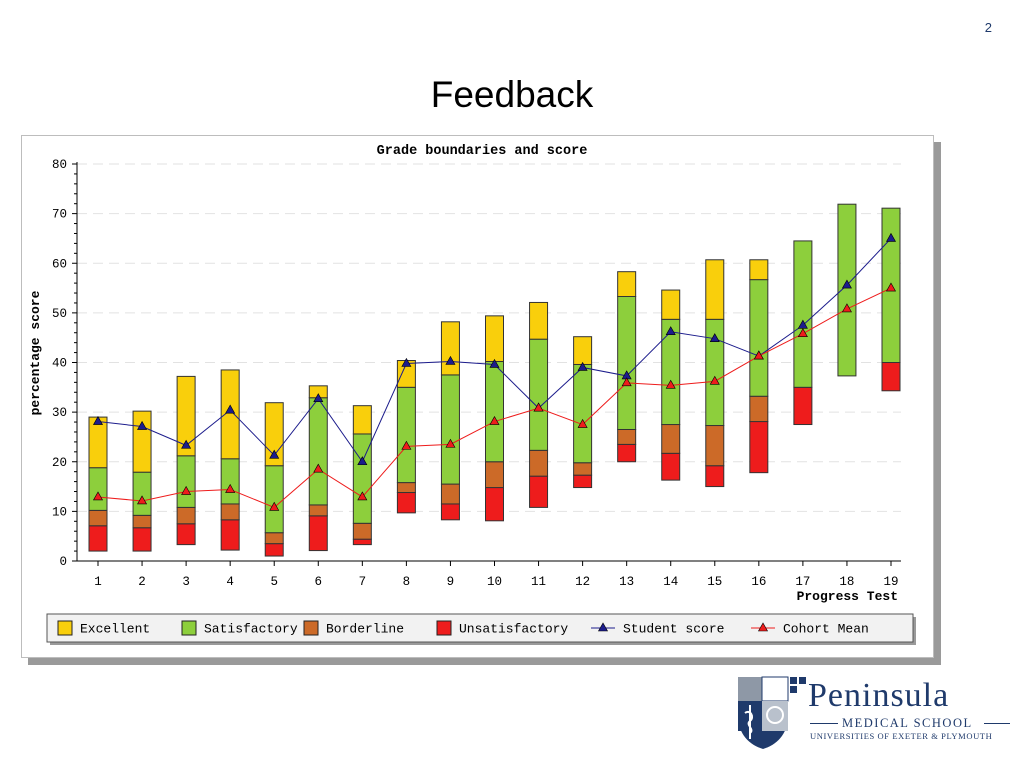 This screenshot has height=768, width=1024. Describe the element at coordinates (230, 582) in the screenshot. I see `x-tick-label: 4` at that location.